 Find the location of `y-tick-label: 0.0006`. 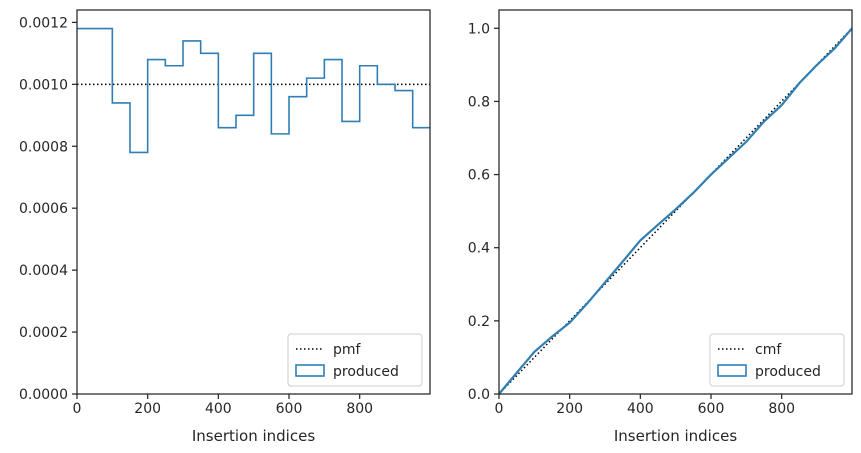

y-tick-label: 0.0006 is located at coordinates (43, 209).